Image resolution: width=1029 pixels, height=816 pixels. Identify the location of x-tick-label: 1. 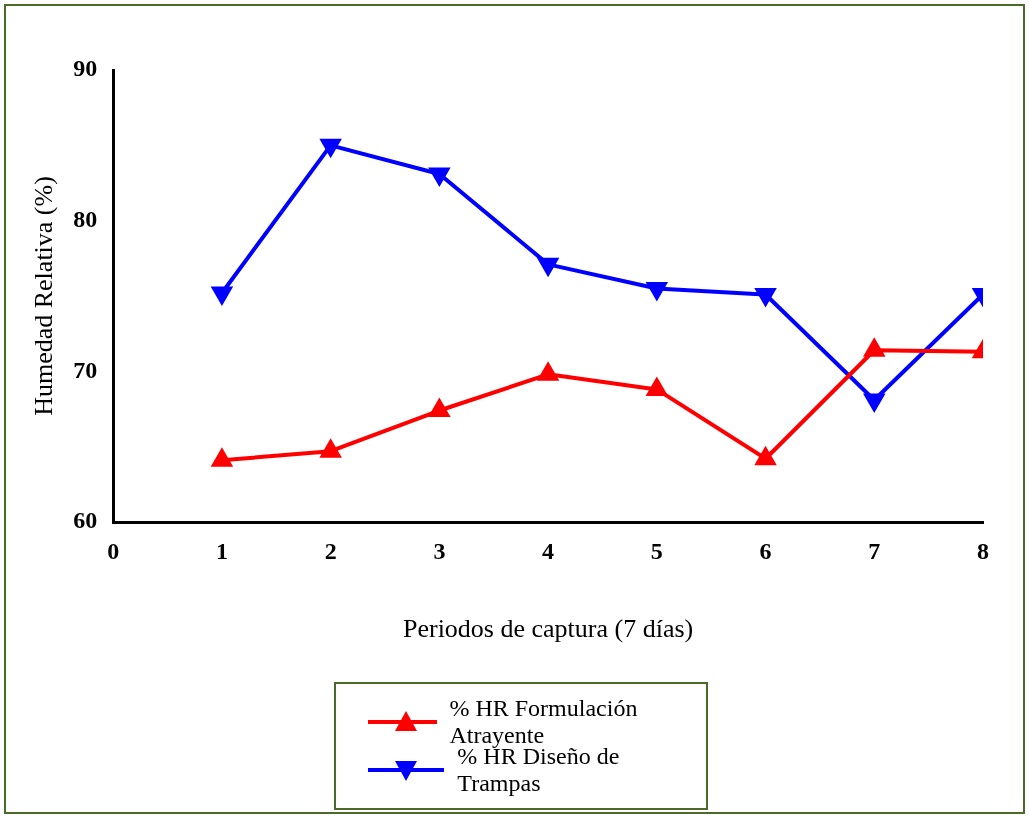
(221, 550).